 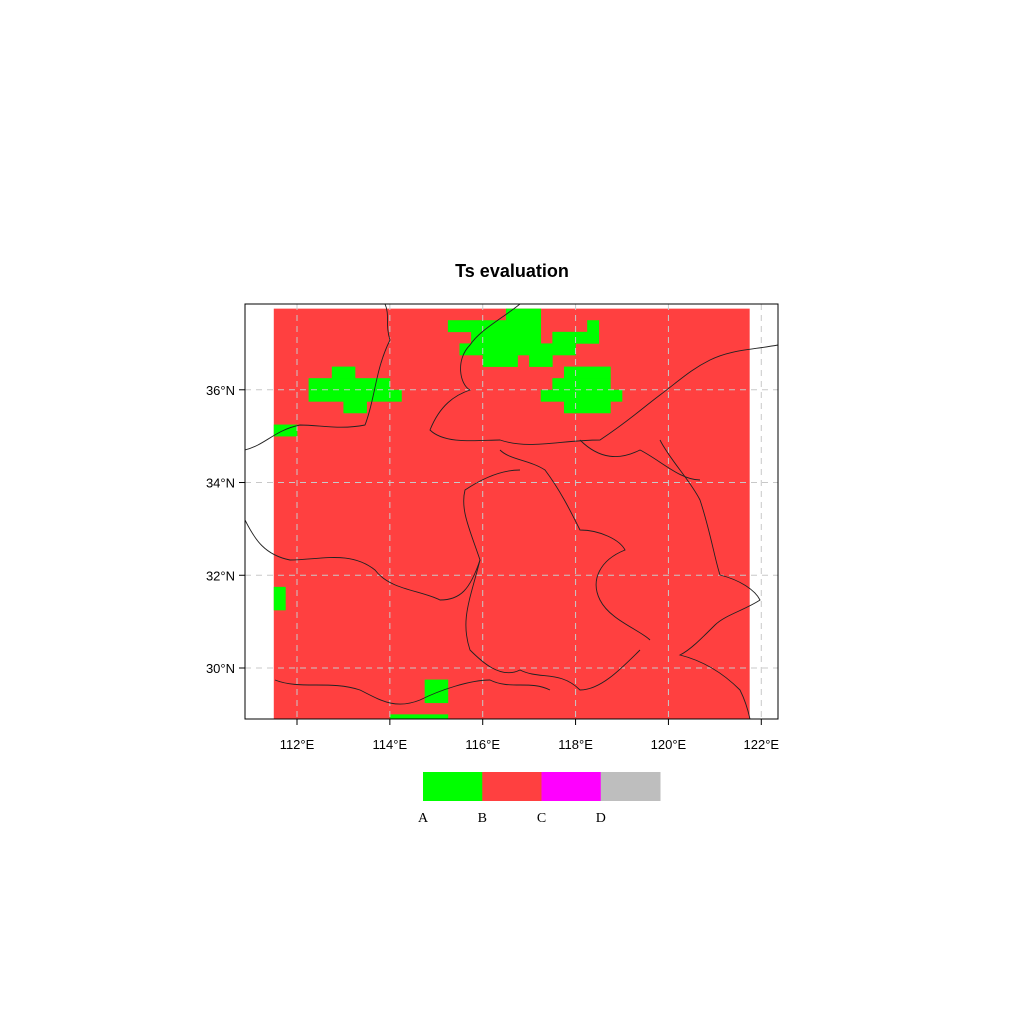 I want to click on x-tick-label: 122°E, so click(x=762, y=744).